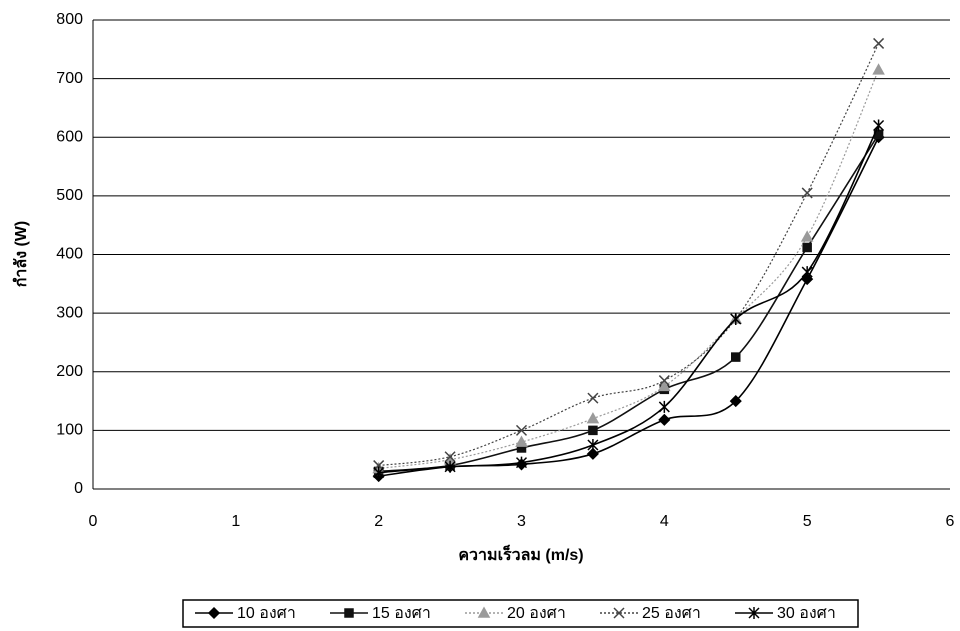 Image resolution: width=960 pixels, height=631 pixels. I want to click on x-tick-label: 1, so click(235, 521).